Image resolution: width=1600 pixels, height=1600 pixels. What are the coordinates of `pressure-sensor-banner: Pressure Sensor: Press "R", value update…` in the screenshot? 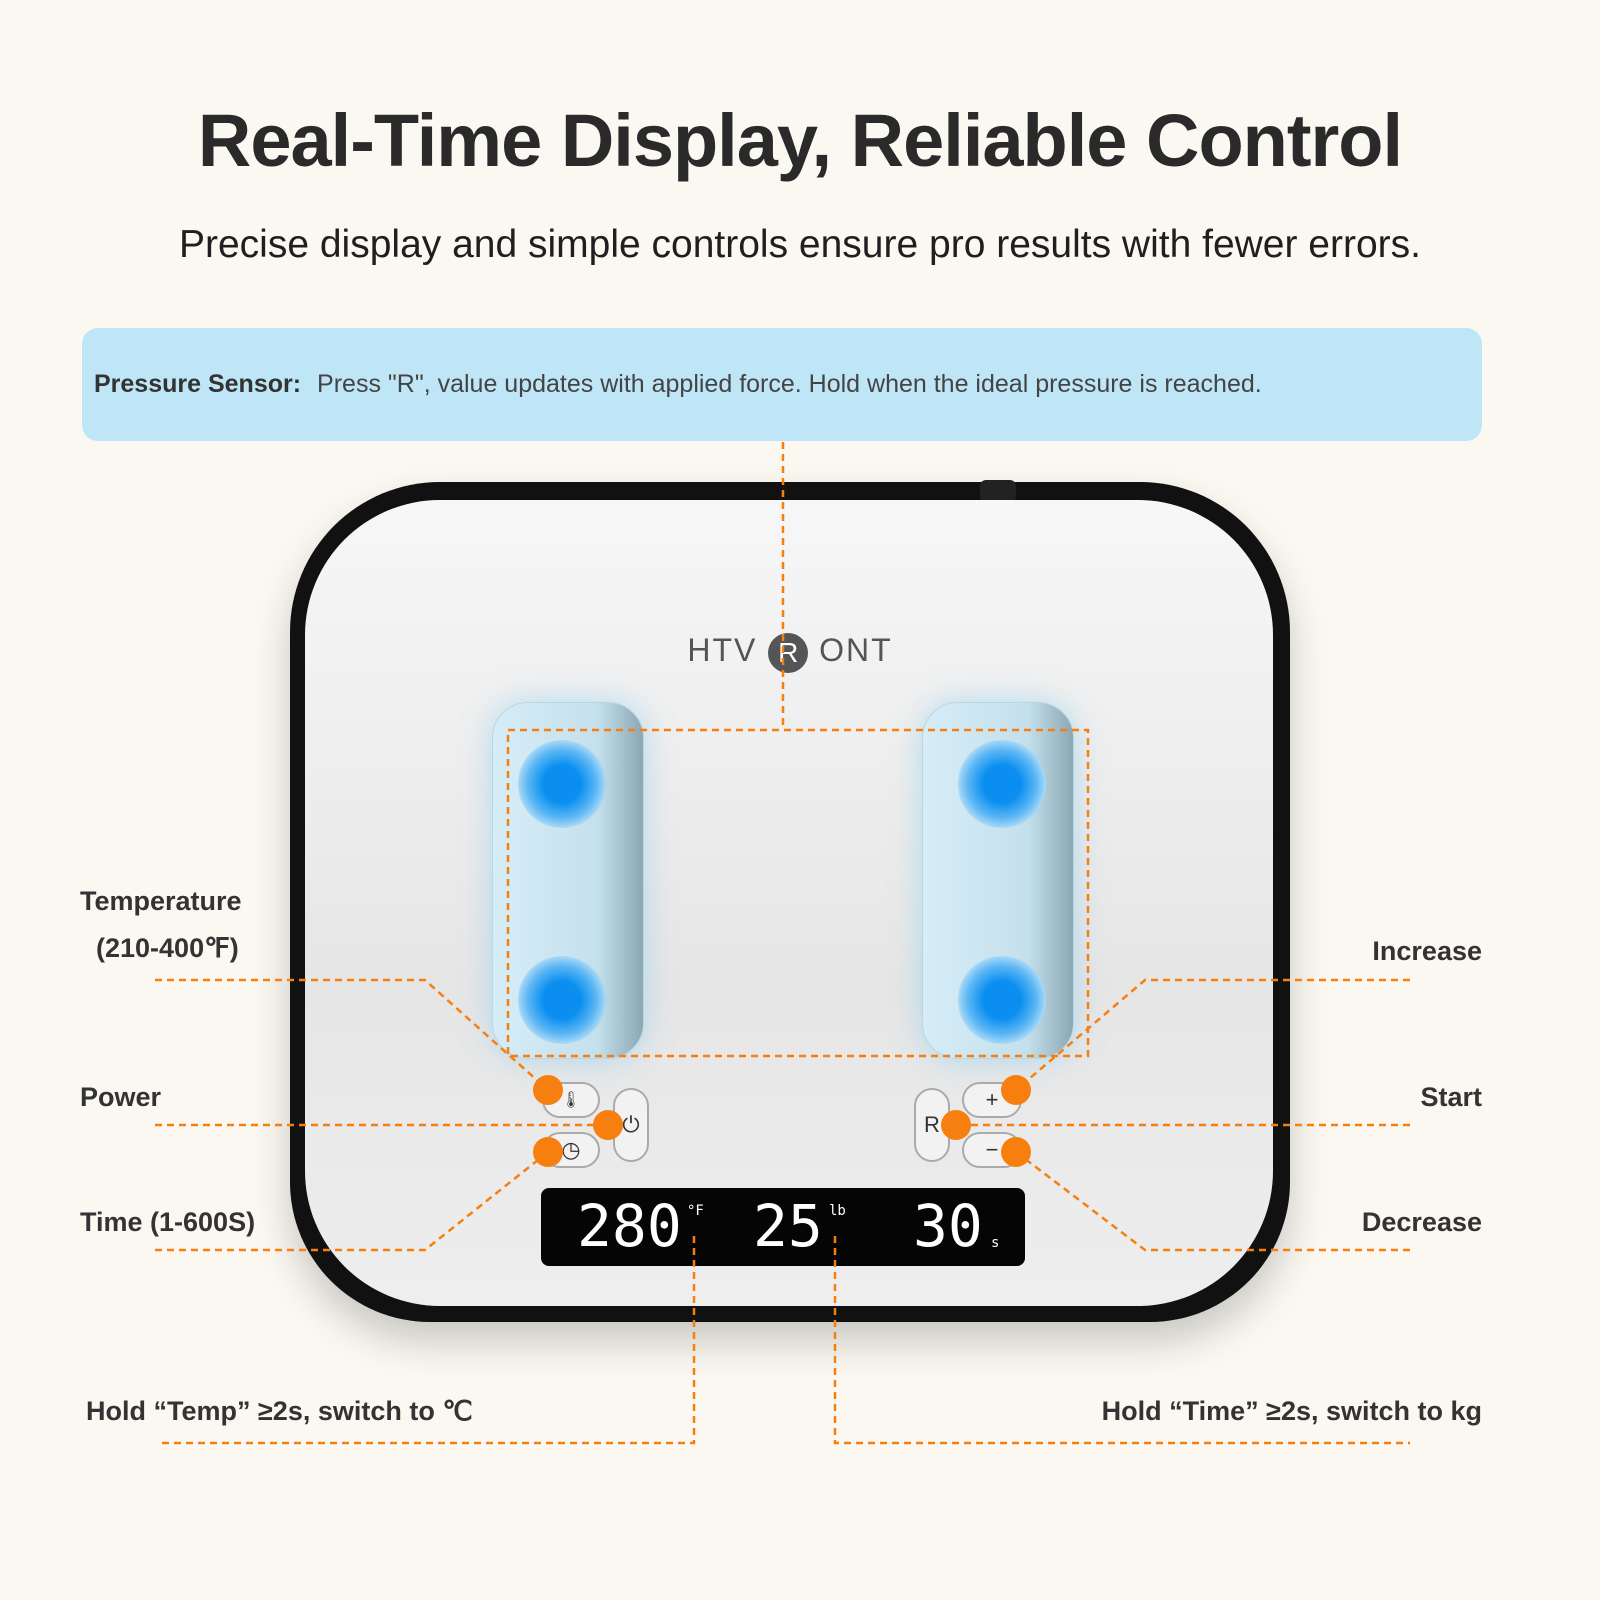 It's located at (782, 384).